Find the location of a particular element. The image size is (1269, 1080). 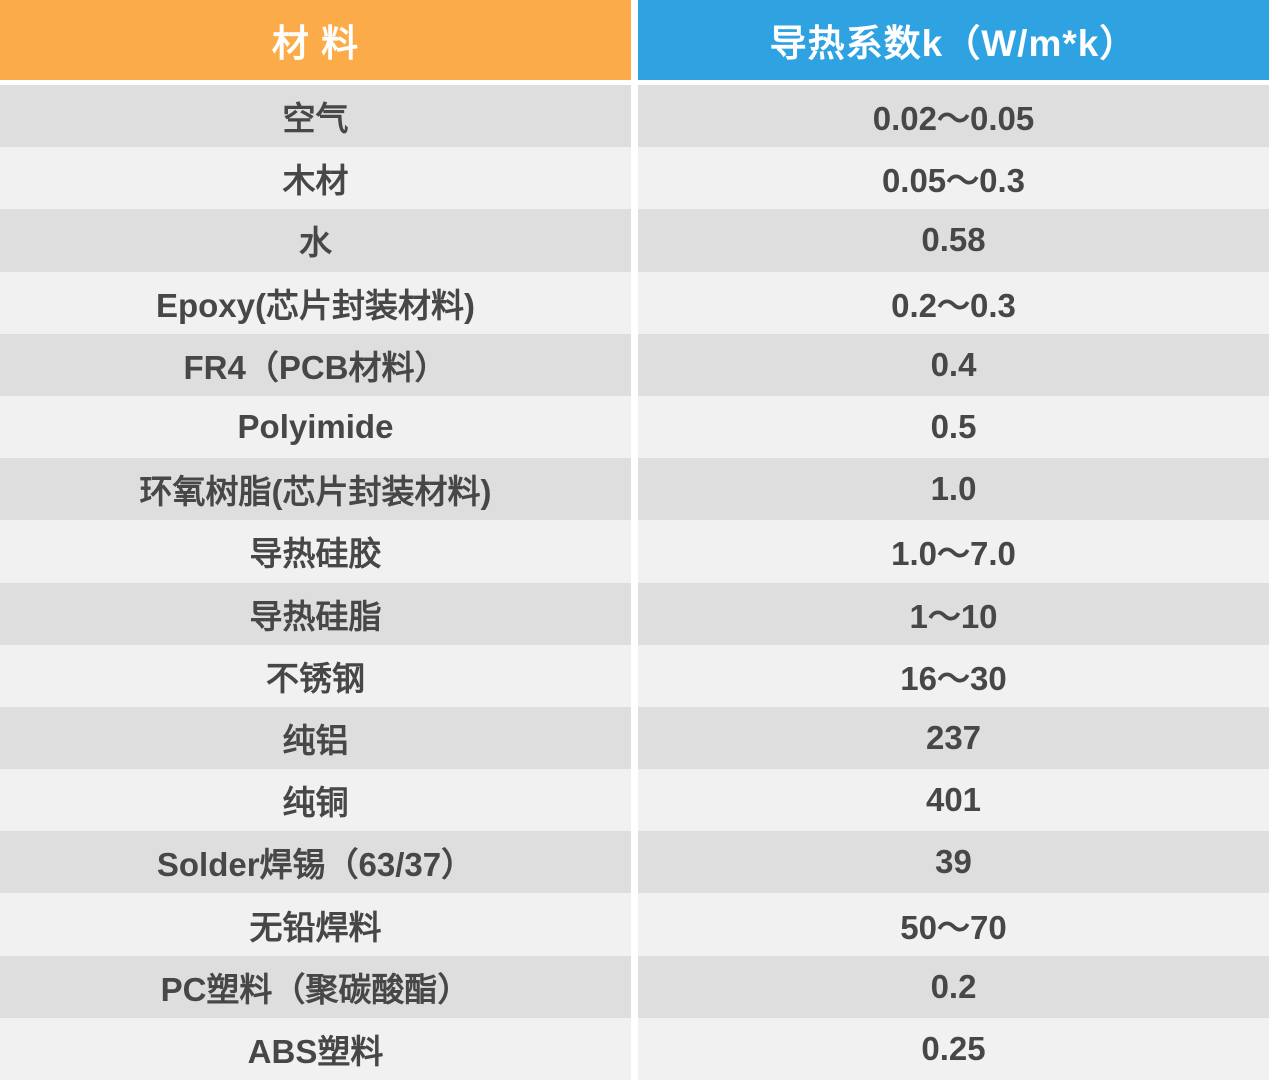

table-row: 纯铝 237 is located at coordinates (634, 738).